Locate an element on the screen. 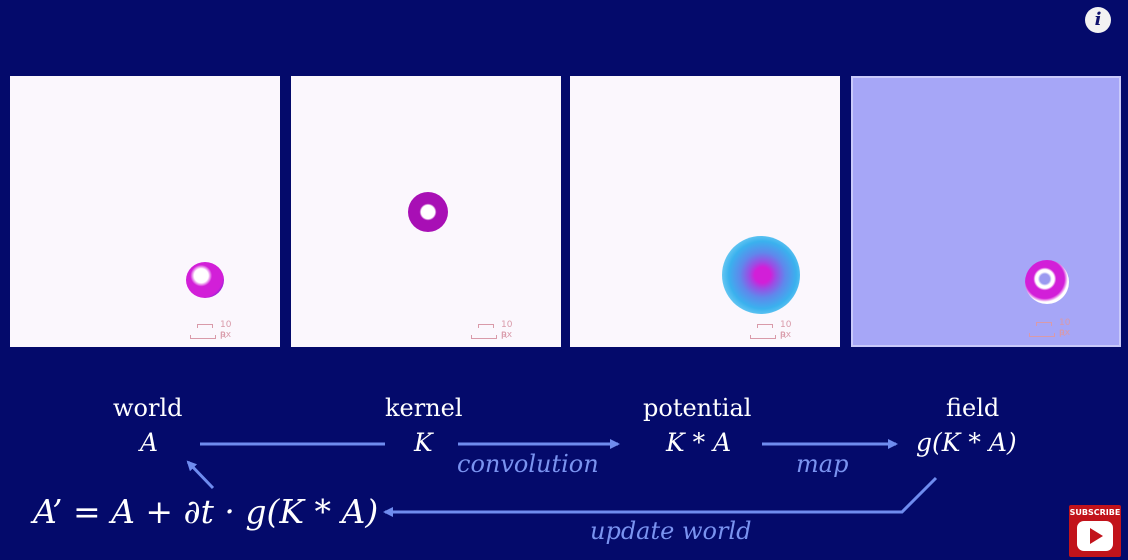  potential-blob is located at coordinates (761, 275).